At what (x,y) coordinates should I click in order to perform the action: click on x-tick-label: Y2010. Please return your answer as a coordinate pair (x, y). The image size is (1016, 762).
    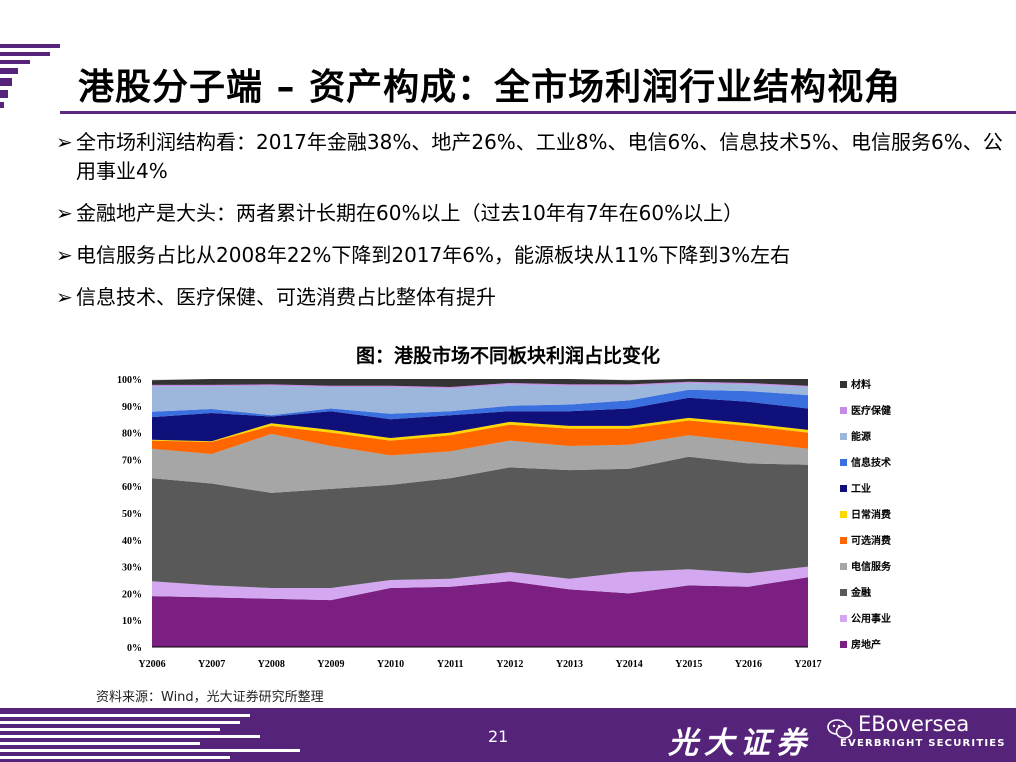
    Looking at the image, I should click on (390, 664).